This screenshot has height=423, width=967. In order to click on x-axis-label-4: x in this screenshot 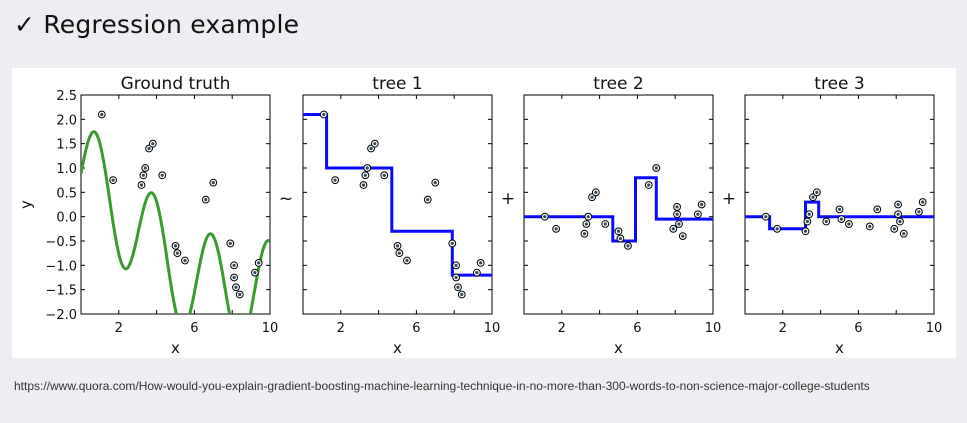, I will do `click(839, 348)`.